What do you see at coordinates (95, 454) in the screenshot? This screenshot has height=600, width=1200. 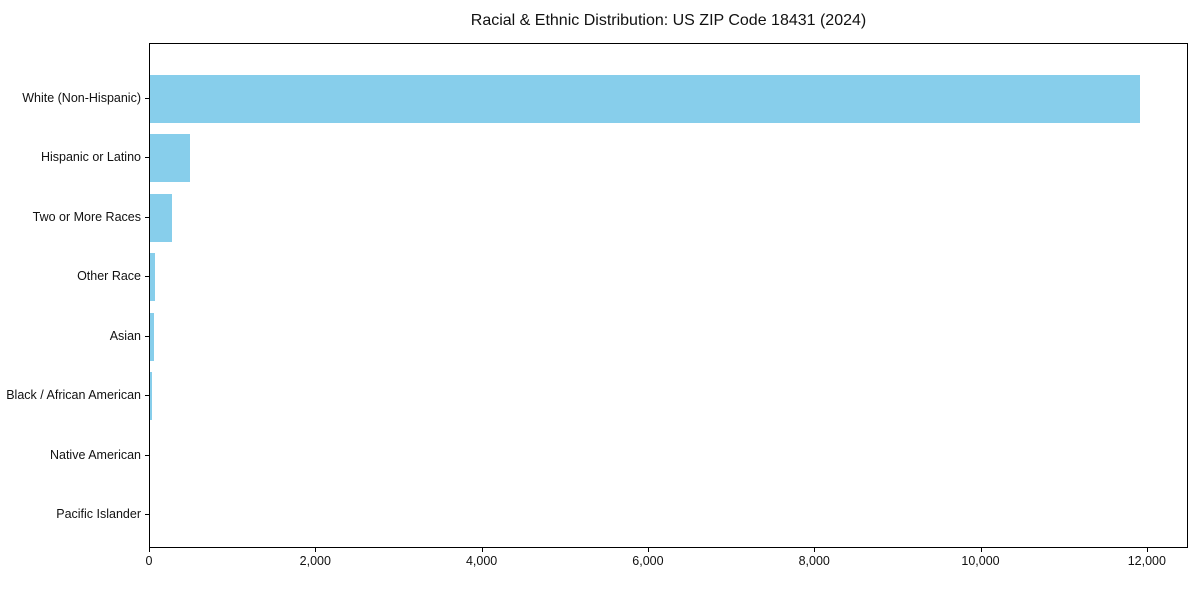 I see `category-label: Native American` at bounding box center [95, 454].